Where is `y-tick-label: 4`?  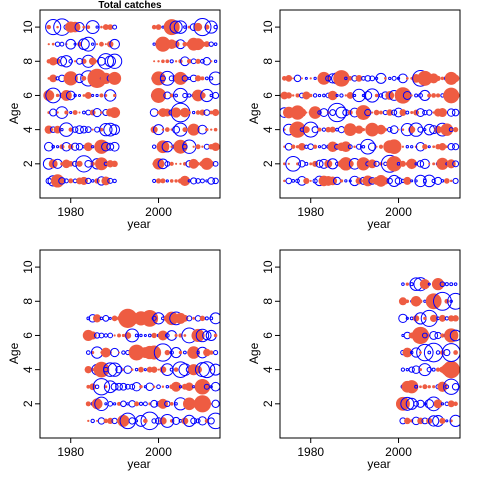
y-tick-label: 4 is located at coordinates (28, 369).